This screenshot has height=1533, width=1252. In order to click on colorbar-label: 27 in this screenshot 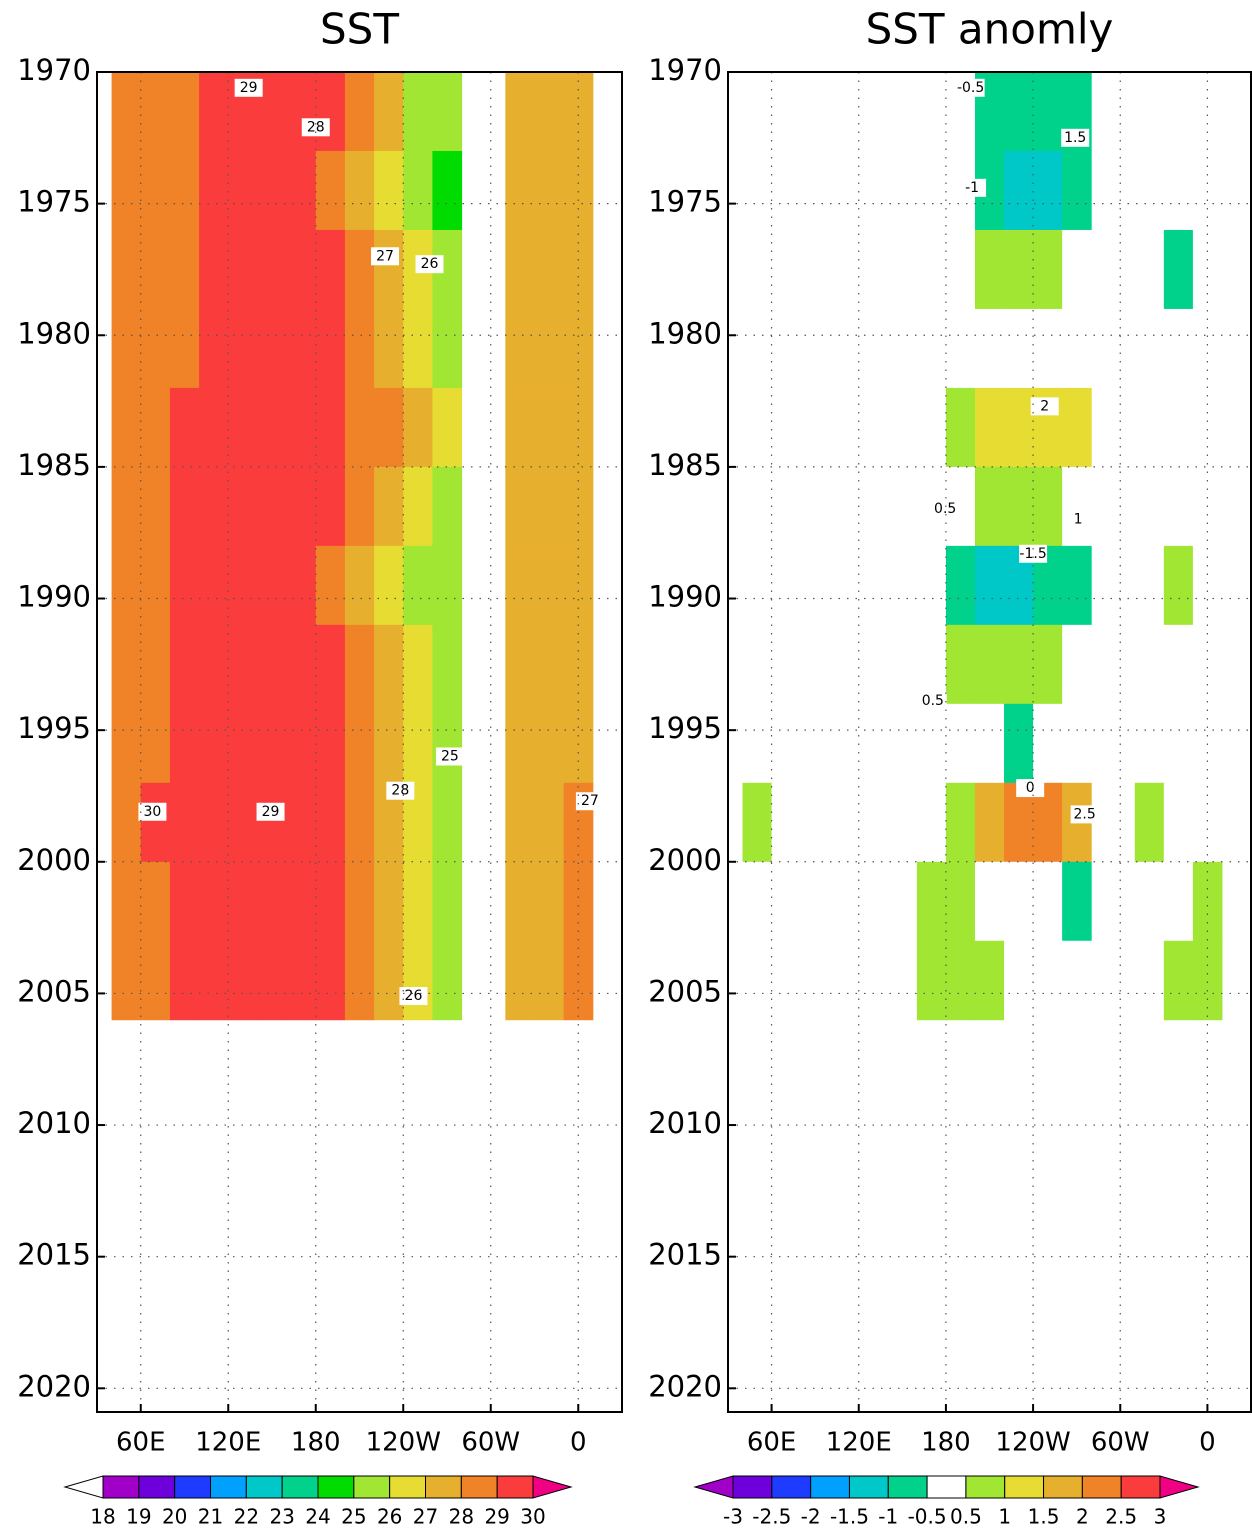, I will do `click(425, 1517)`.